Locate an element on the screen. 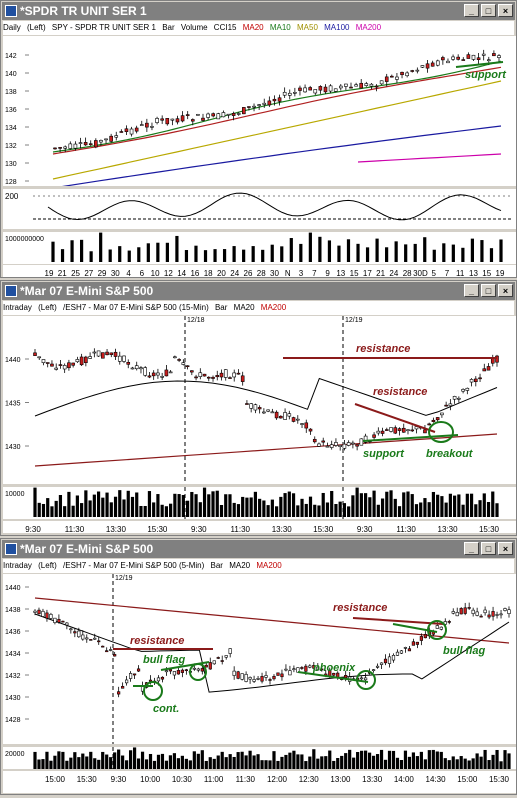 Image resolution: width=517 pixels, height=798 pixels. x-tick-label: 9:30 is located at coordinates (199, 529).